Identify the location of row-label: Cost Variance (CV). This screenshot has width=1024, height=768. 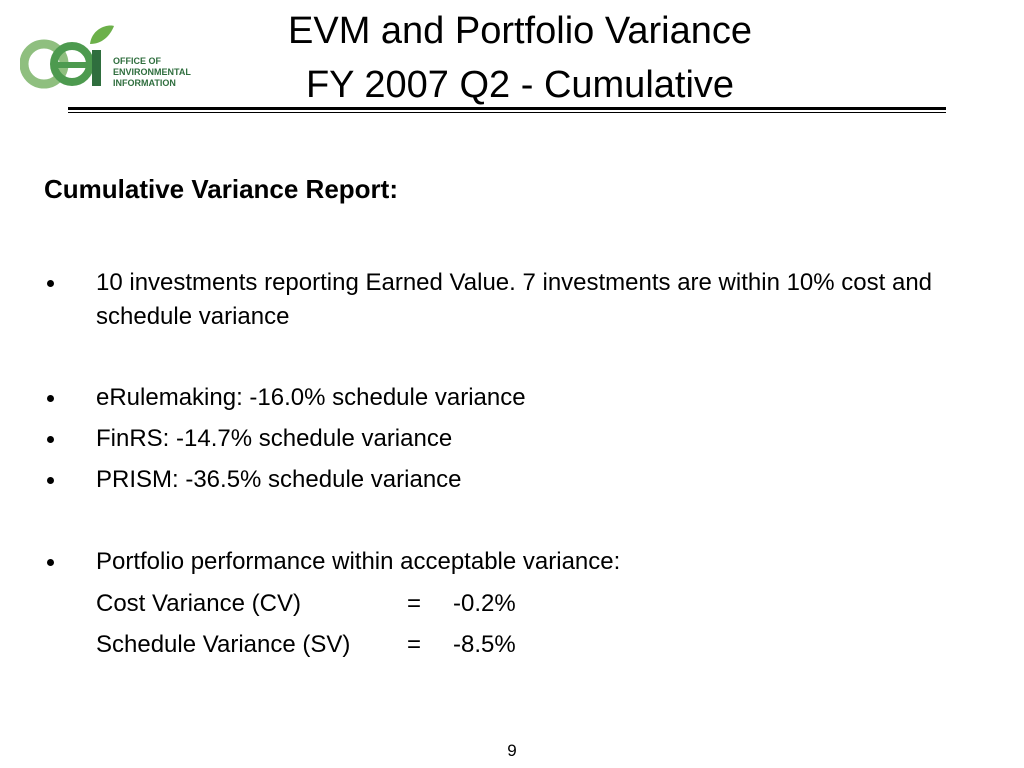
(198, 603).